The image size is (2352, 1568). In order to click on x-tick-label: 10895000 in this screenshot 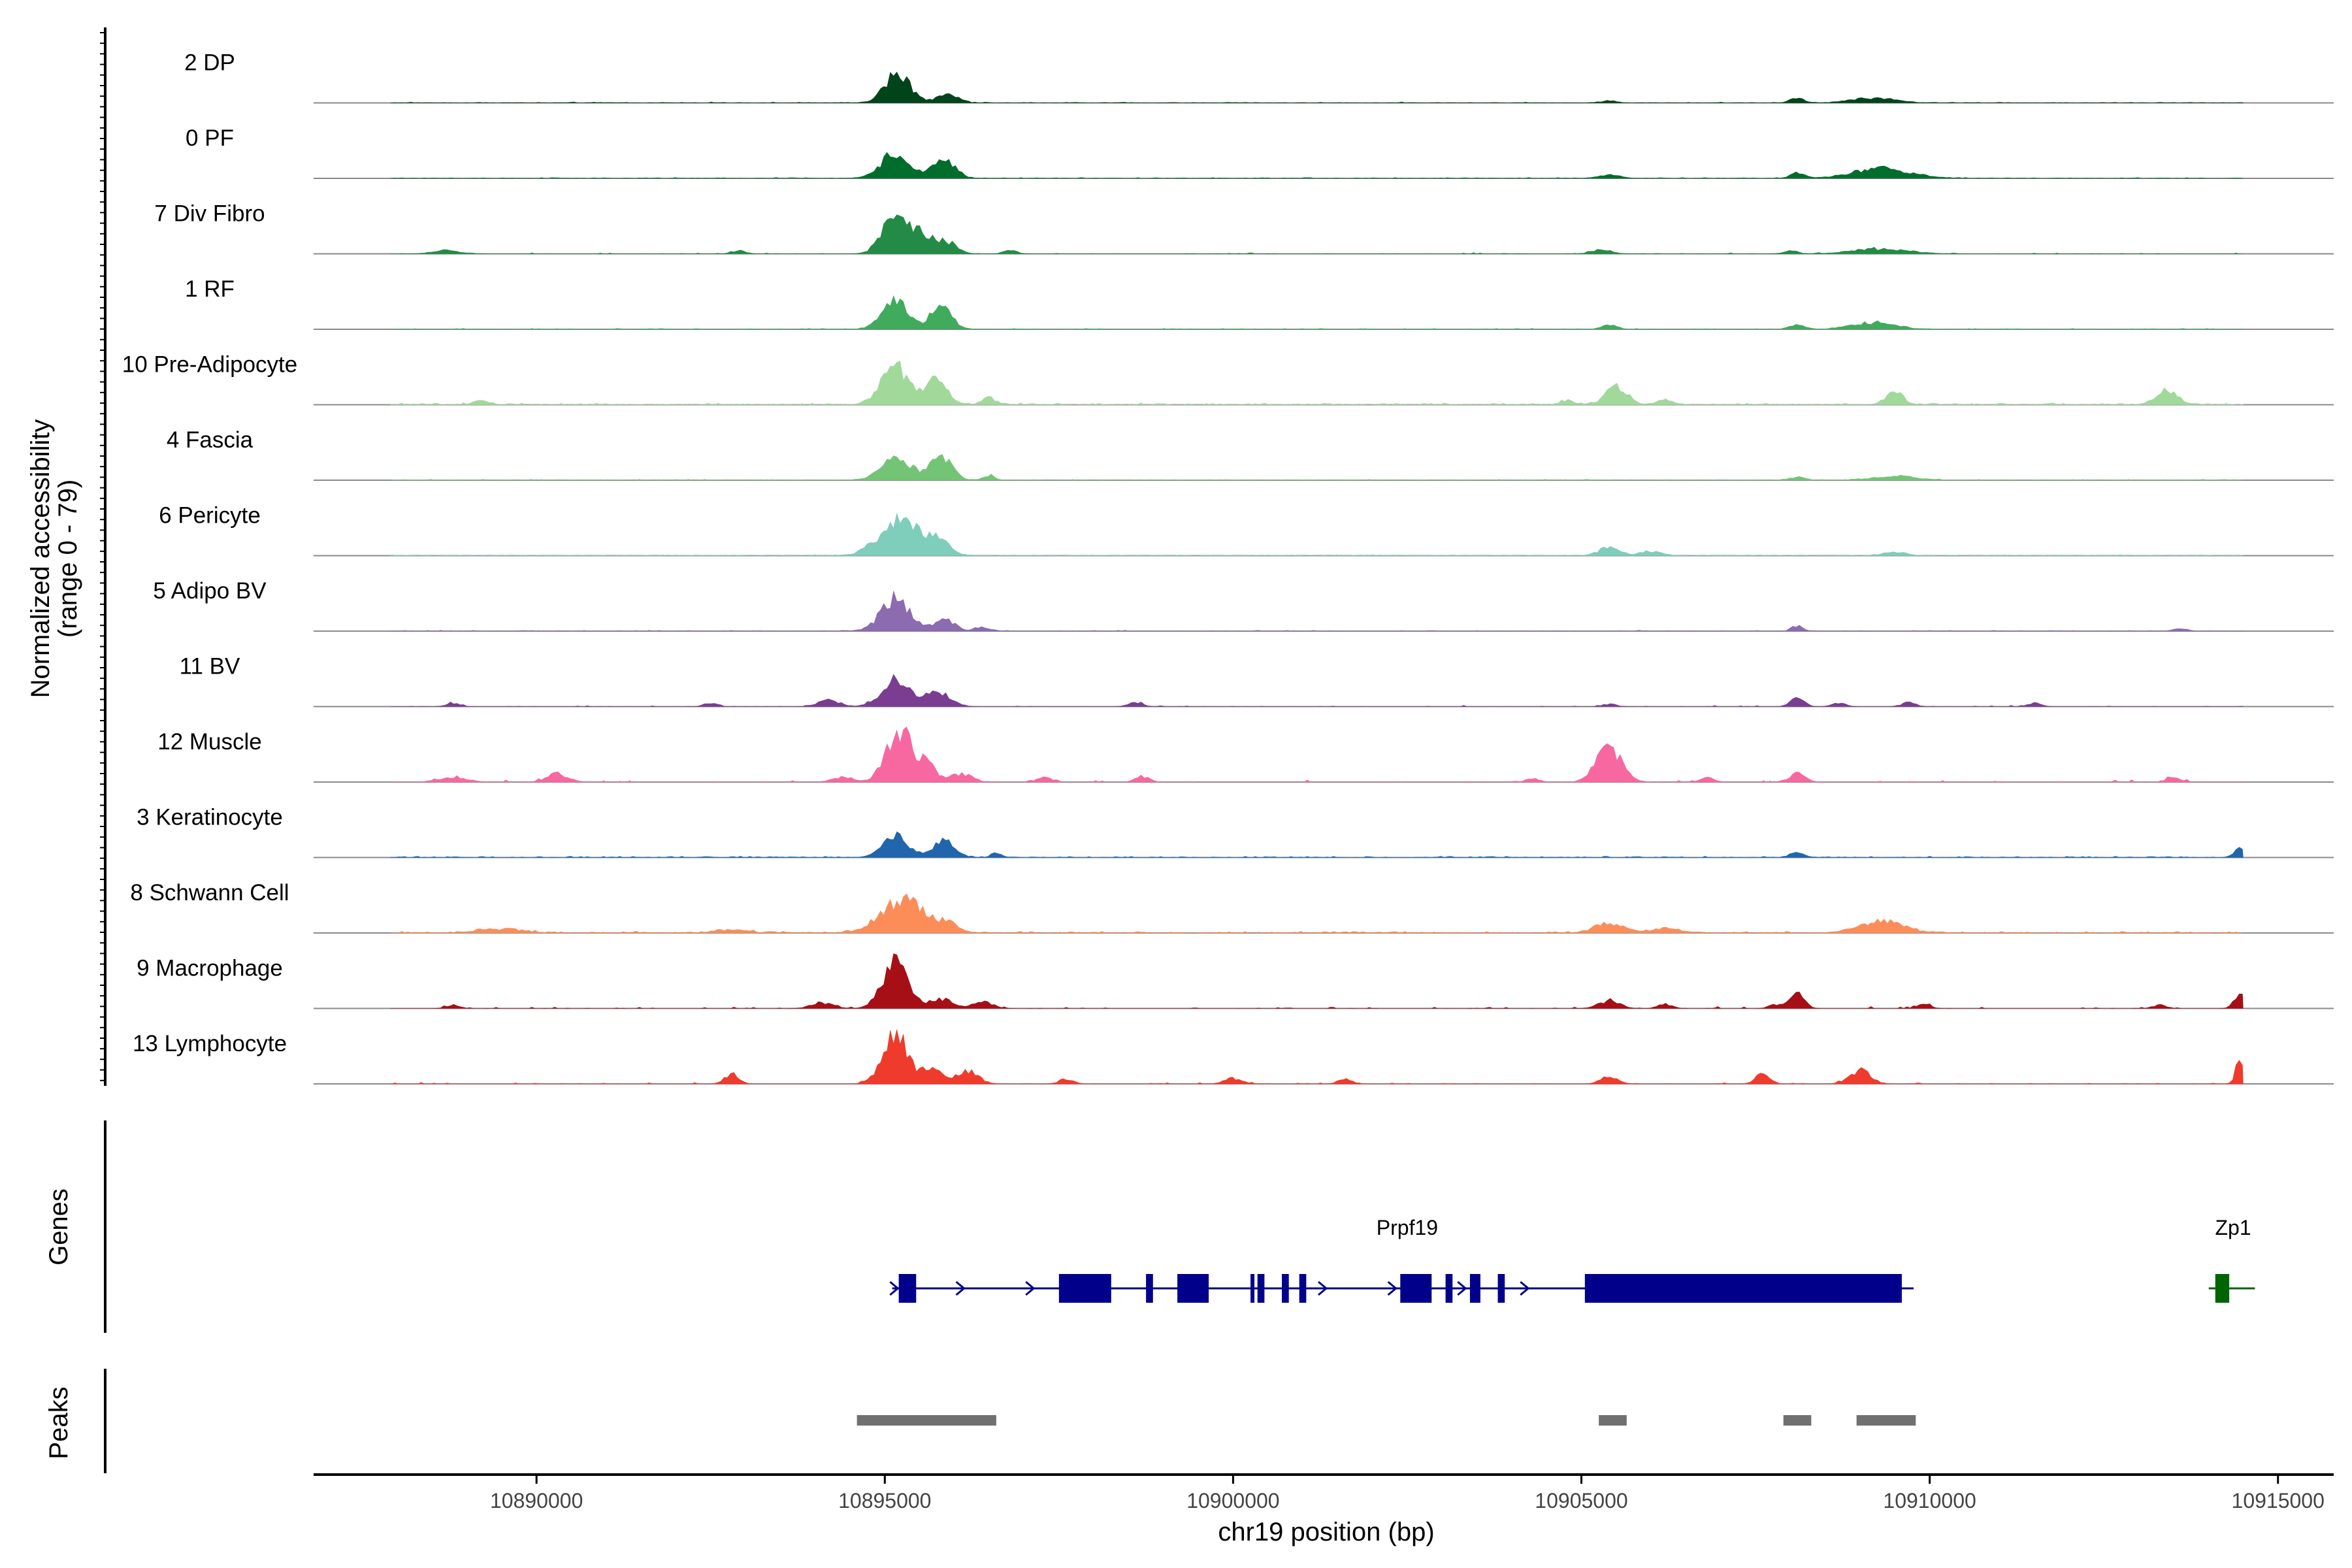, I will do `click(884, 1500)`.